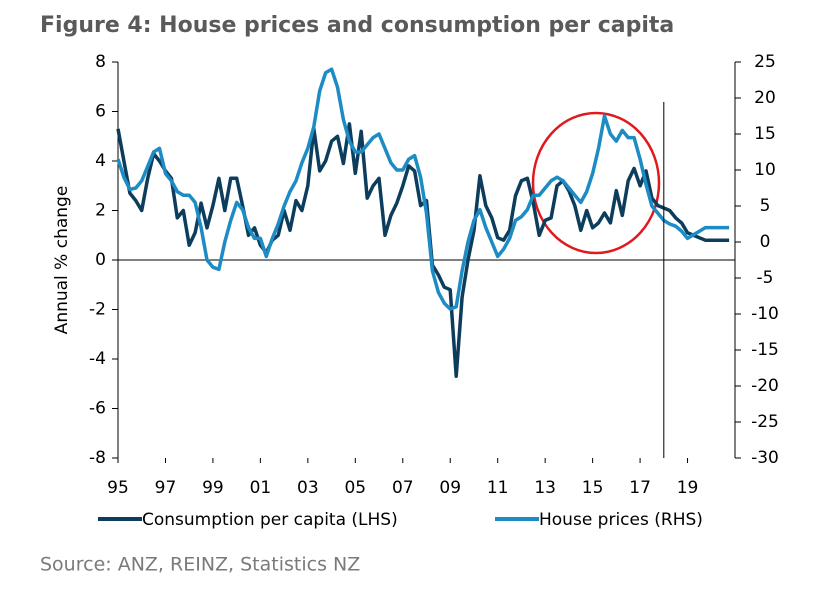 The width and height of the screenshot is (820, 589). What do you see at coordinates (621, 520) in the screenshot?
I see `legend-label: House prices (RHS)` at bounding box center [621, 520].